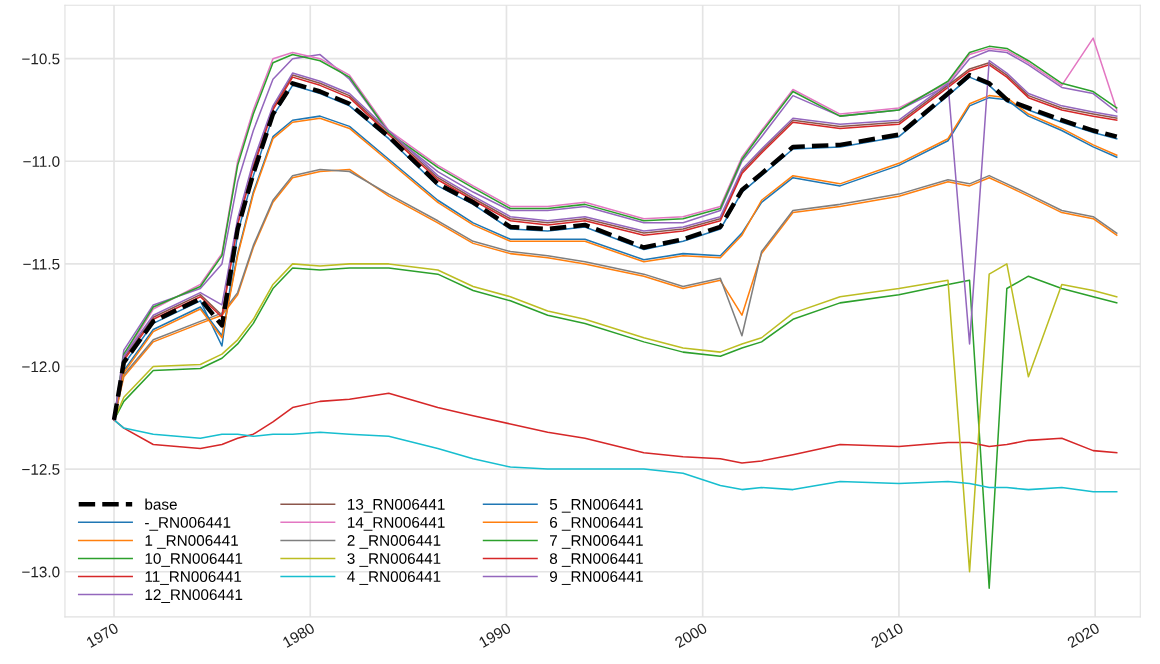 The width and height of the screenshot is (1160, 664). What do you see at coordinates (691, 635) in the screenshot?
I see `x-tick-label: 2000` at bounding box center [691, 635].